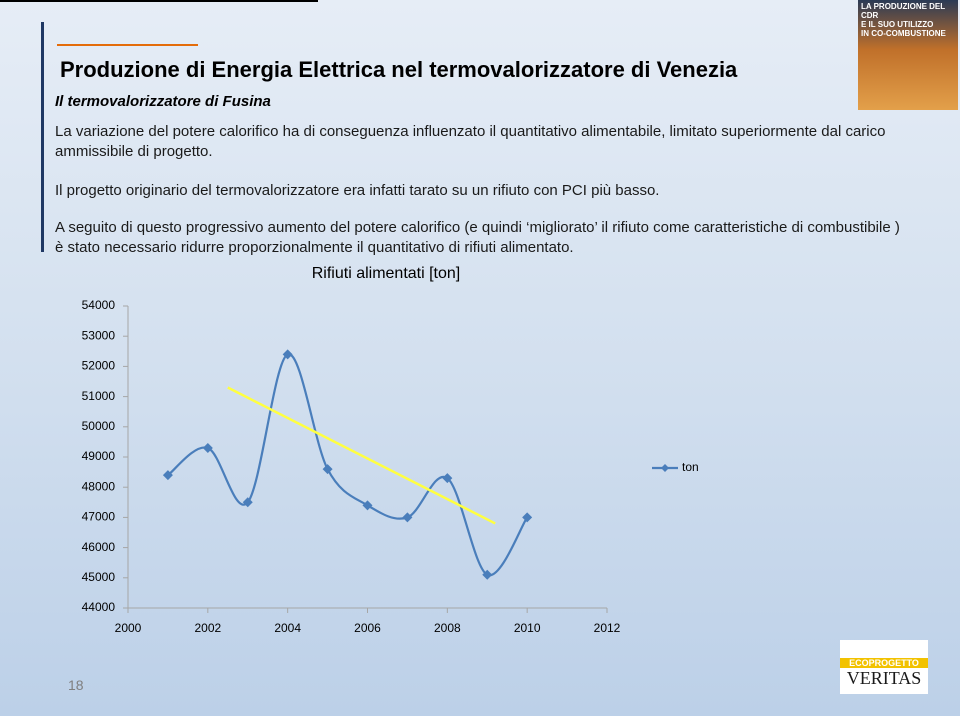 This screenshot has width=960, height=716. Describe the element at coordinates (99, 577) in the screenshot. I see `y-tick-label: 45000` at that location.